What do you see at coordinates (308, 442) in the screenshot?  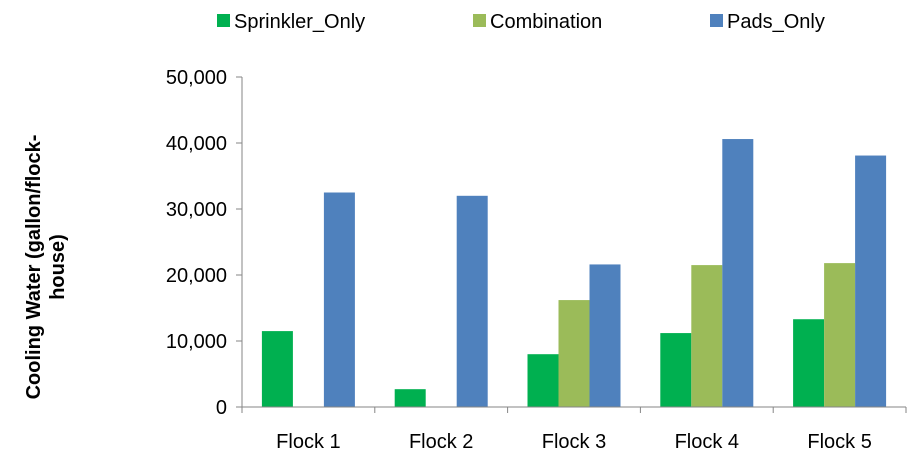 I see `x-tick-label: Flock 1` at bounding box center [308, 442].